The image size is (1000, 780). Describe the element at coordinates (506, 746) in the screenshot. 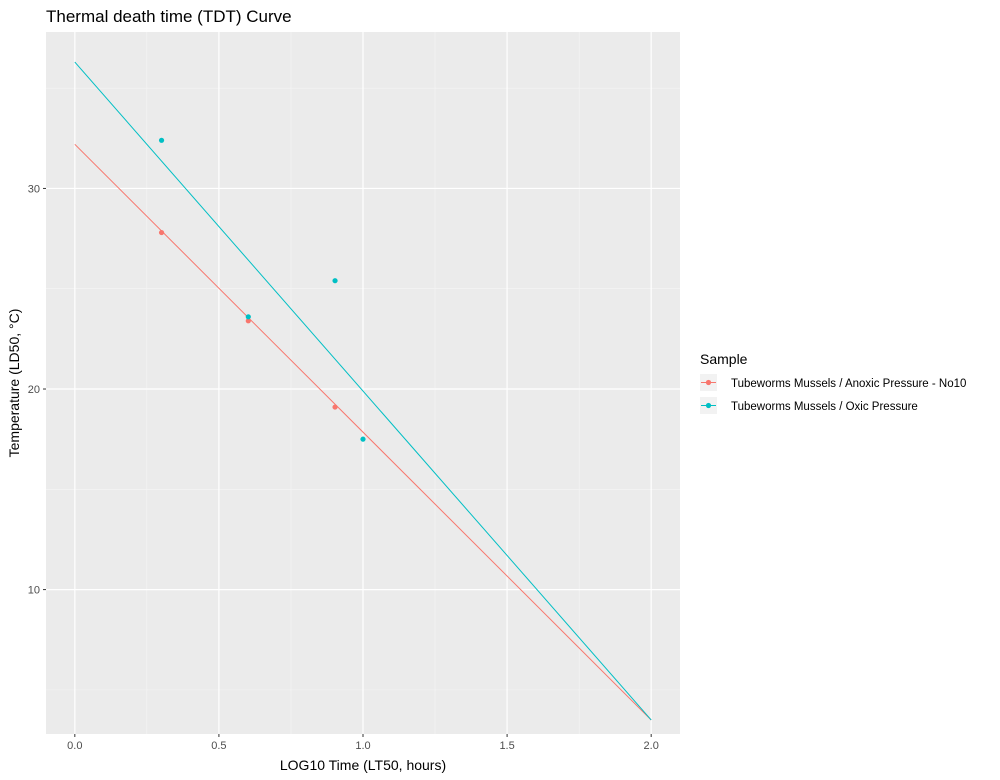

I see `x-tick-label: 1.5` at that location.